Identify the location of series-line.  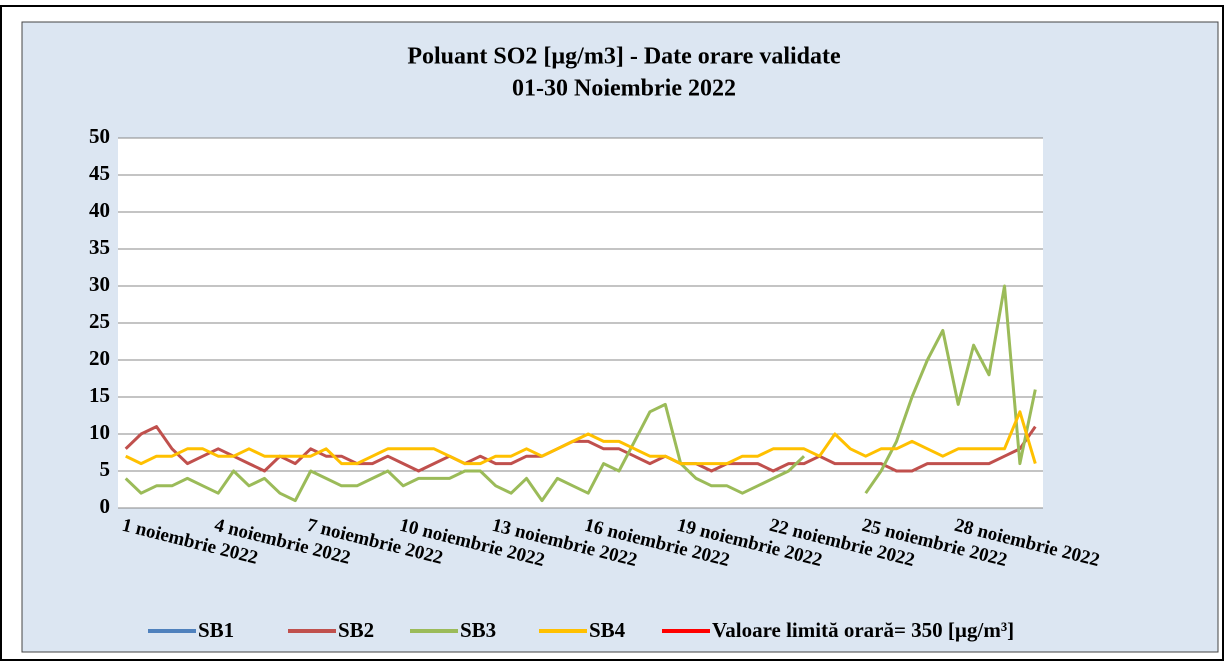
(581, 438).